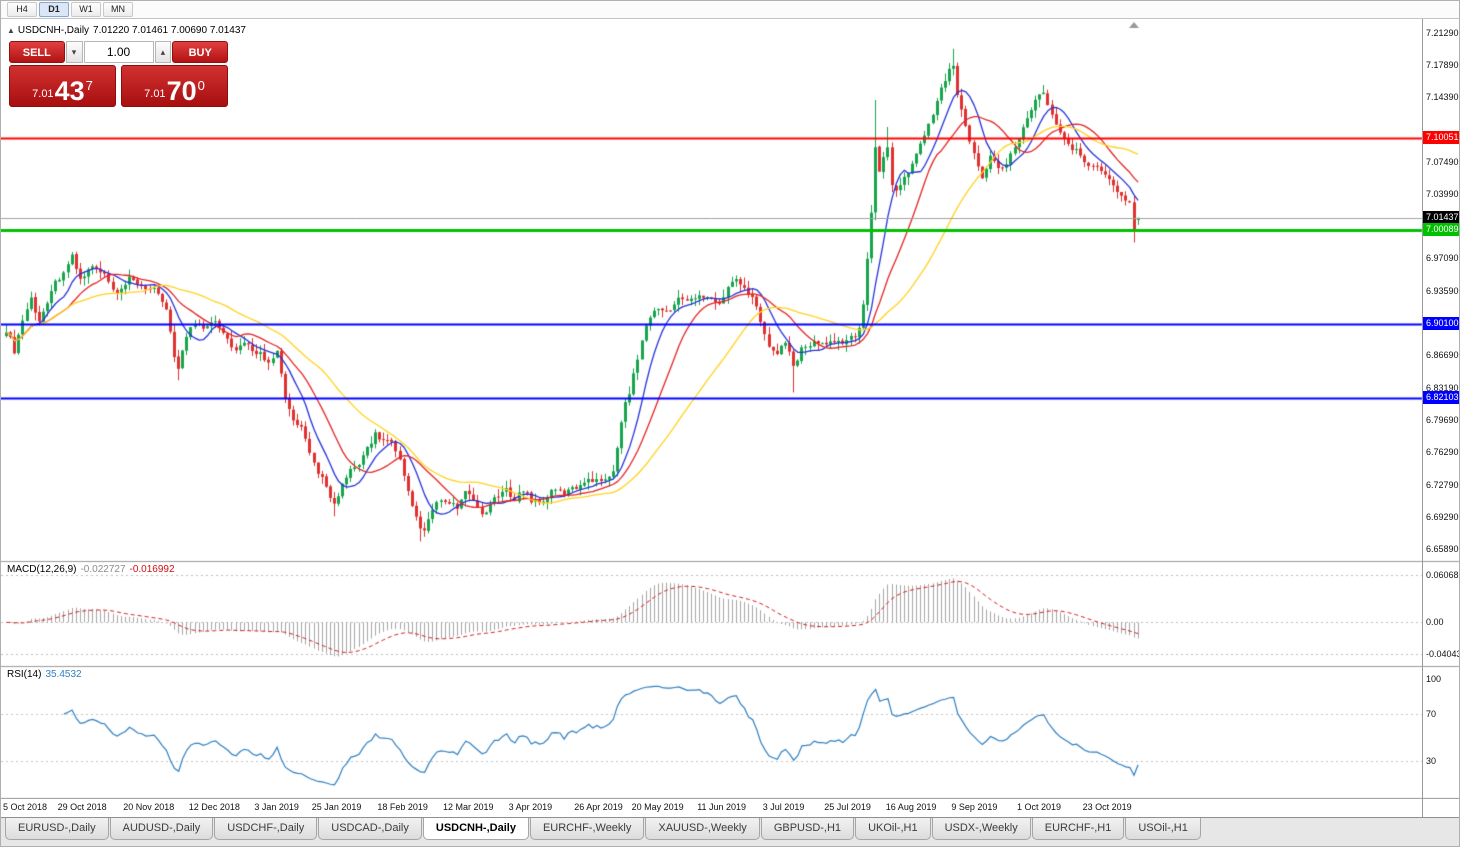  I want to click on rsi-name: RSI(14), so click(24, 674).